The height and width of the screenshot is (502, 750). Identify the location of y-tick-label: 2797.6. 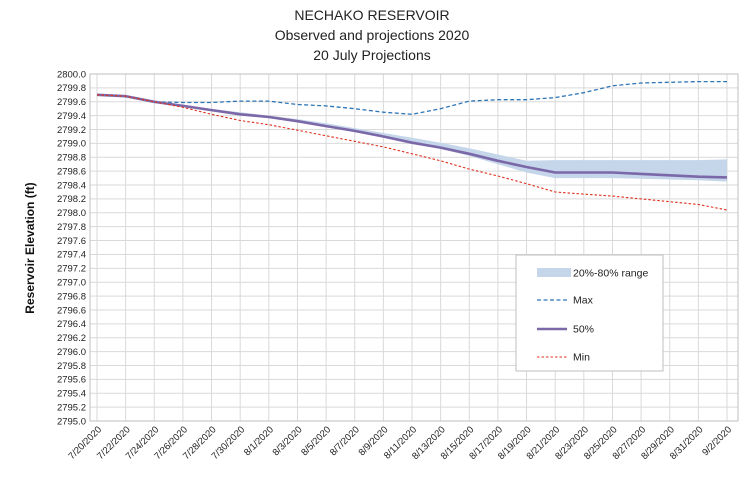
(71, 241).